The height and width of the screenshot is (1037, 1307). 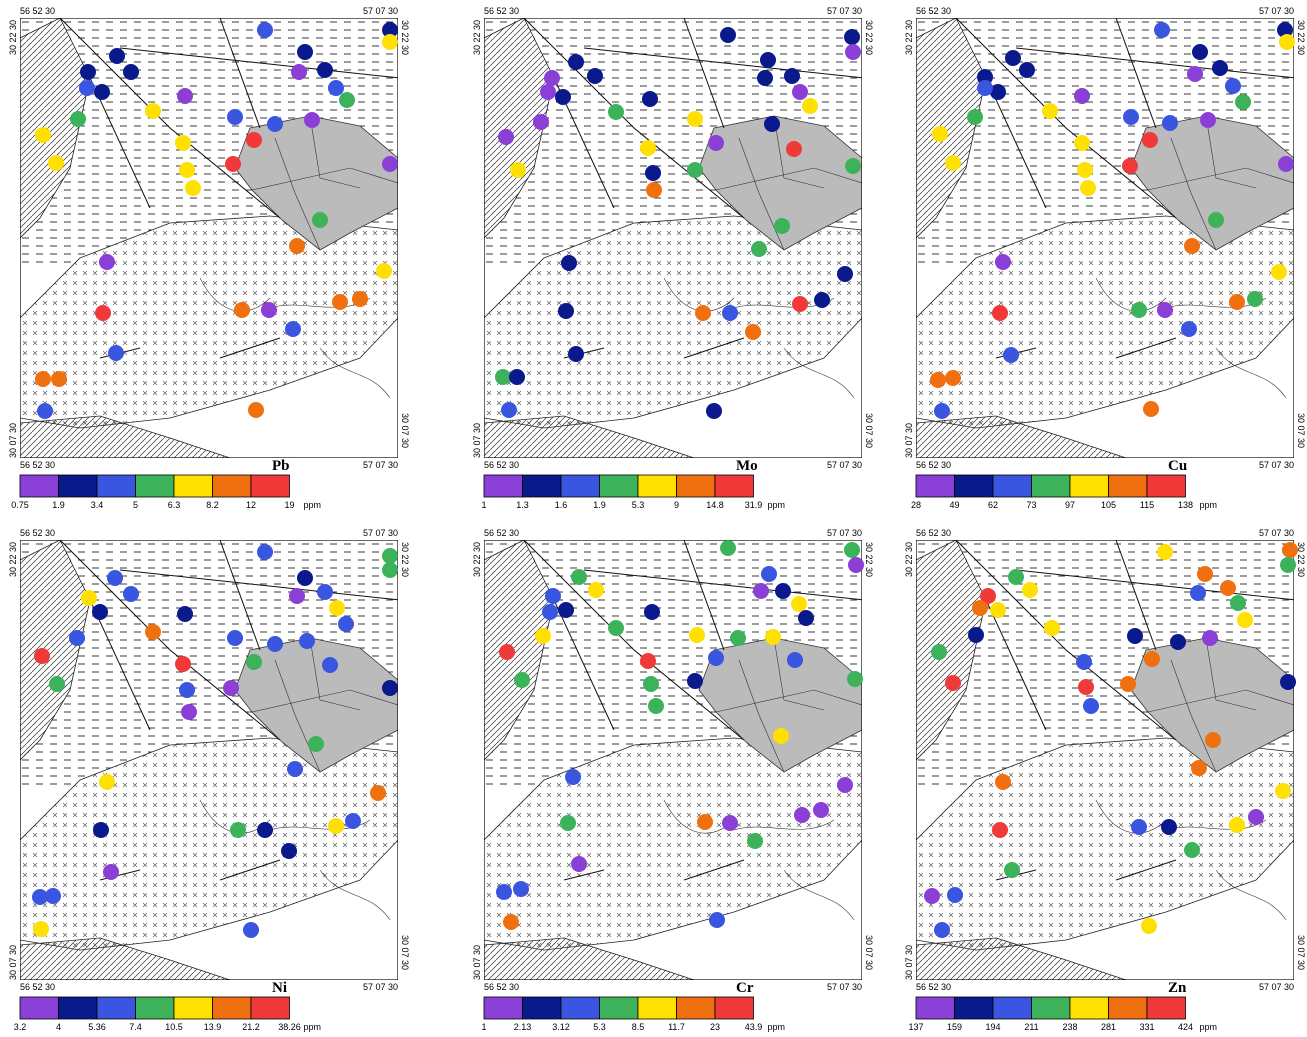 What do you see at coordinates (477, 440) in the screenshot?
I see `coord-label: 30 07 30` at bounding box center [477, 440].